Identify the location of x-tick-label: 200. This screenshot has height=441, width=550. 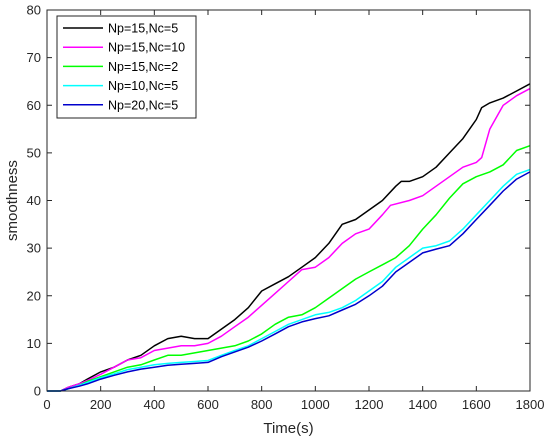
(101, 404).